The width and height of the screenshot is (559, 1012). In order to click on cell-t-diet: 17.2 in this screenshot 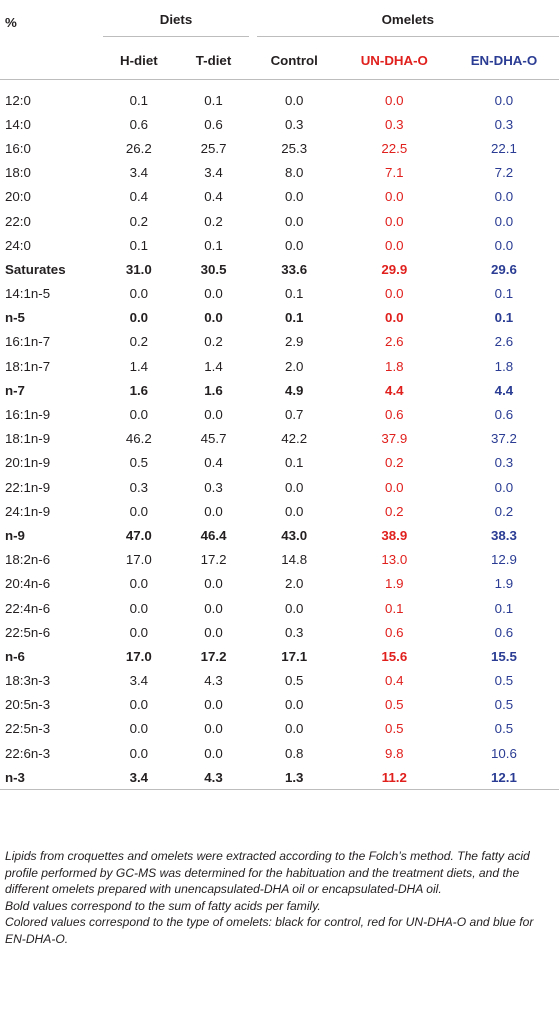, I will do `click(213, 560)`.